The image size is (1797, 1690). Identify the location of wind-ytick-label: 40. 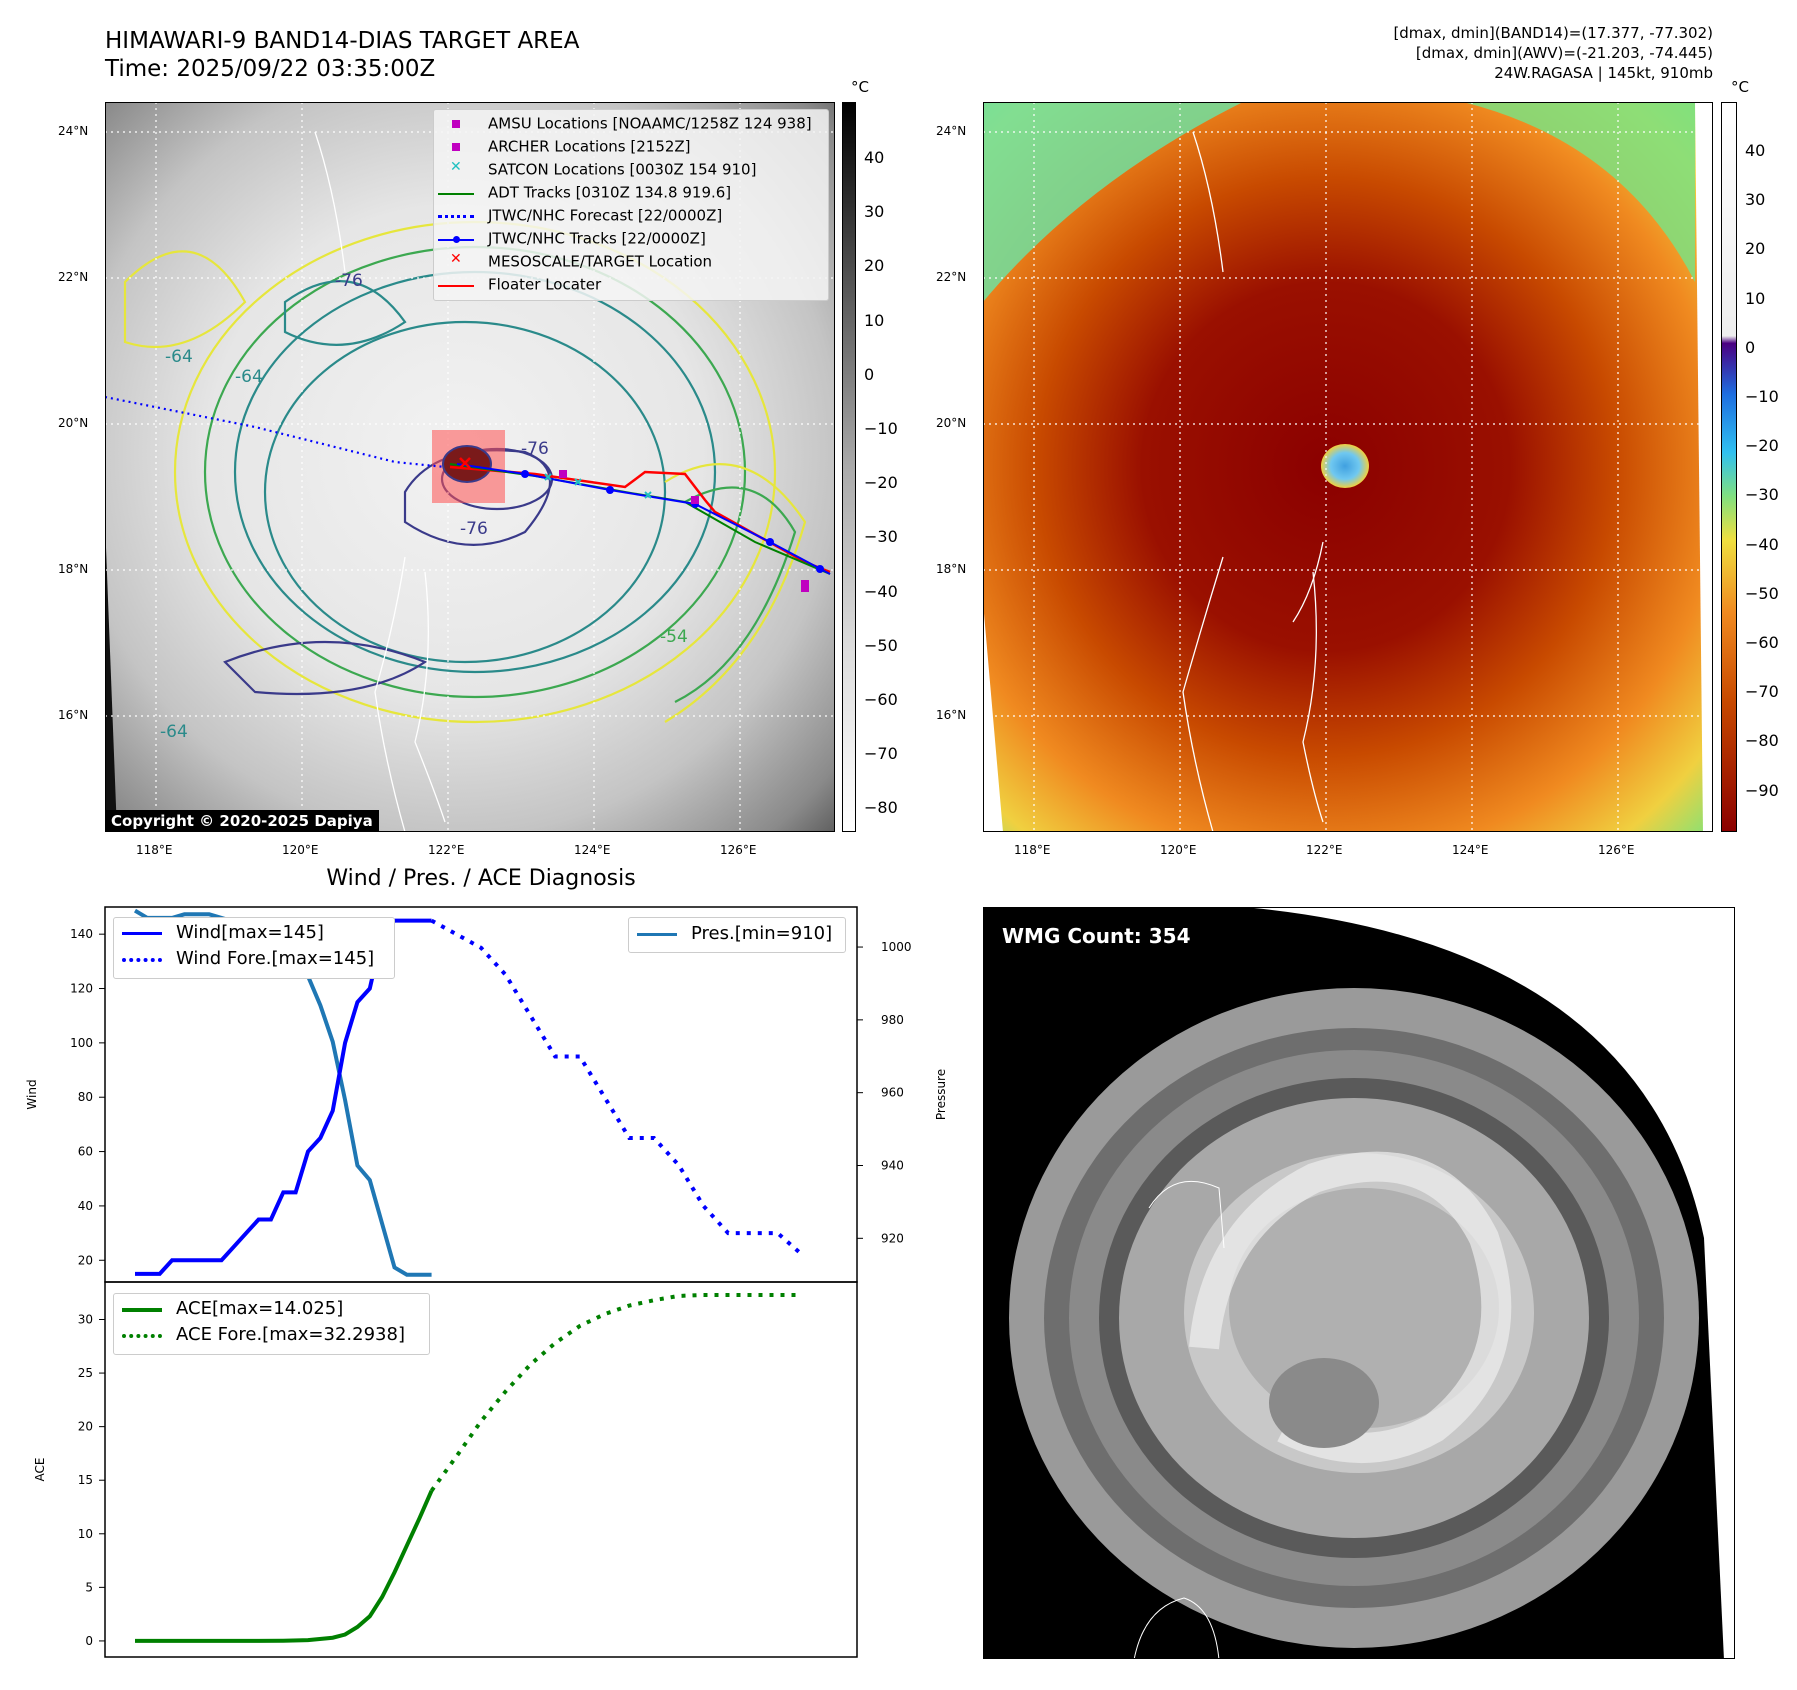
(85, 1206).